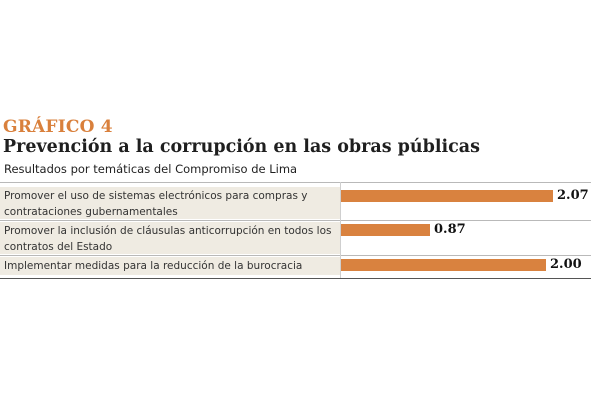  Describe the element at coordinates (566, 264) in the screenshot. I see `bar-value-label-3: 2.00` at that location.